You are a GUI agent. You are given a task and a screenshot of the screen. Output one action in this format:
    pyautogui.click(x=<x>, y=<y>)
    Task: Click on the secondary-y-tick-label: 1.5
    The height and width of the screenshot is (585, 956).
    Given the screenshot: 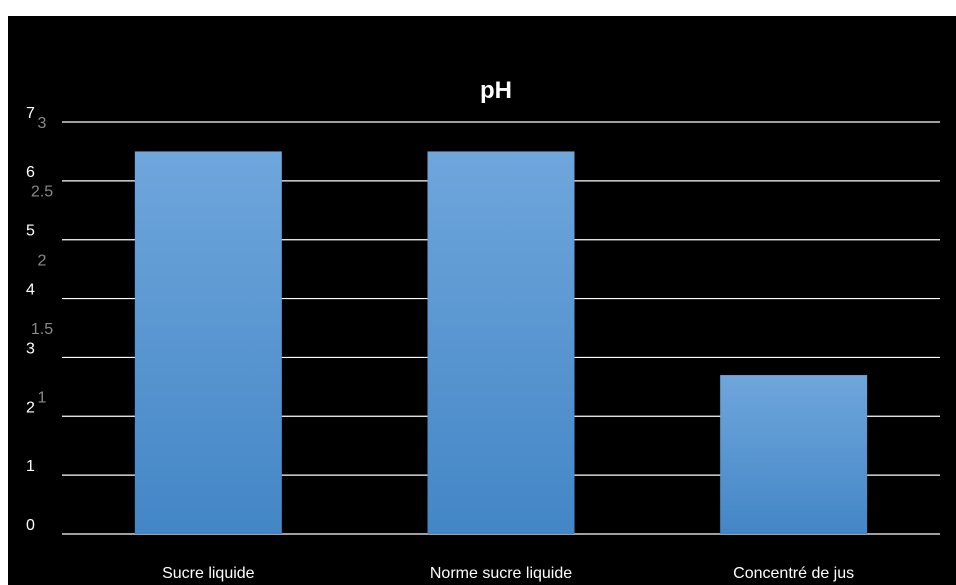 What is the action you would take?
    pyautogui.click(x=42, y=329)
    